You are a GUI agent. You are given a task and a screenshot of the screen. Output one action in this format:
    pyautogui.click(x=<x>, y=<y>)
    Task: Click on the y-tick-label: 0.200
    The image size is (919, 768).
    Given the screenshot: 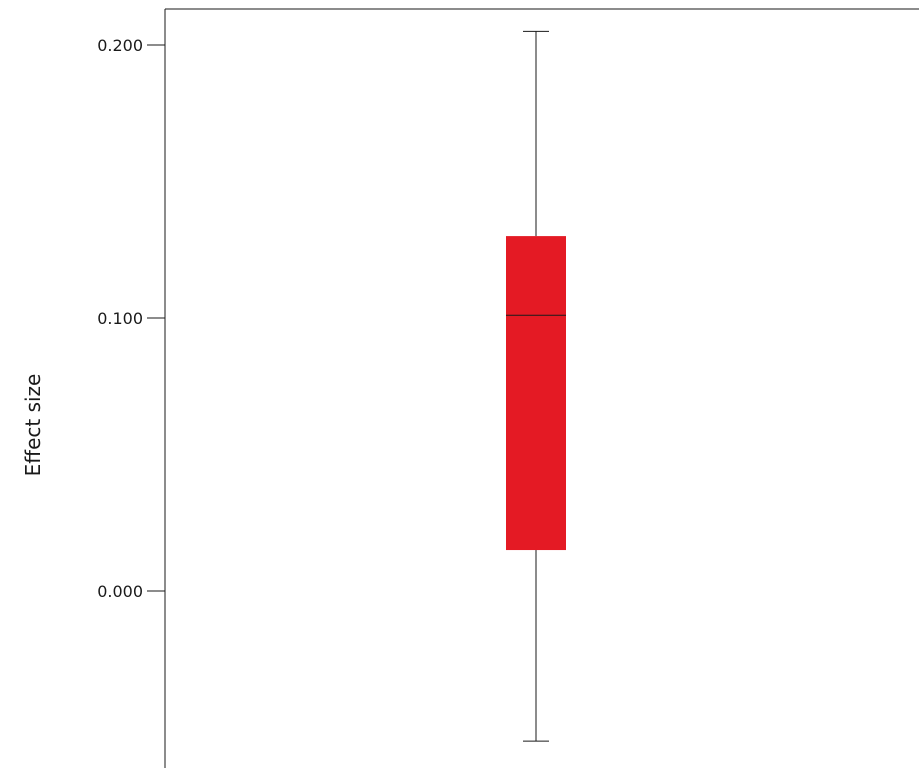 What is the action you would take?
    pyautogui.click(x=120, y=45)
    